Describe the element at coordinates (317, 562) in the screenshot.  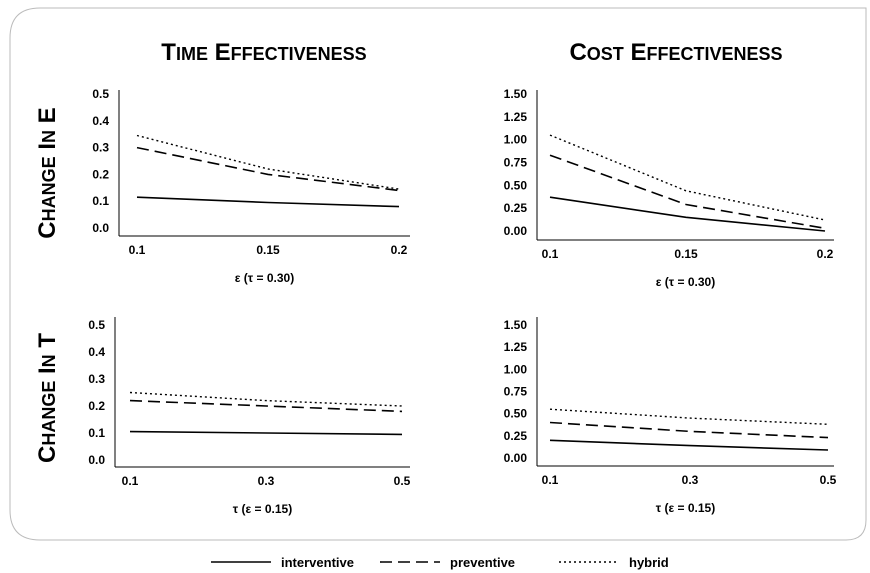
I see `legend-label-interventive: interventive` at that location.